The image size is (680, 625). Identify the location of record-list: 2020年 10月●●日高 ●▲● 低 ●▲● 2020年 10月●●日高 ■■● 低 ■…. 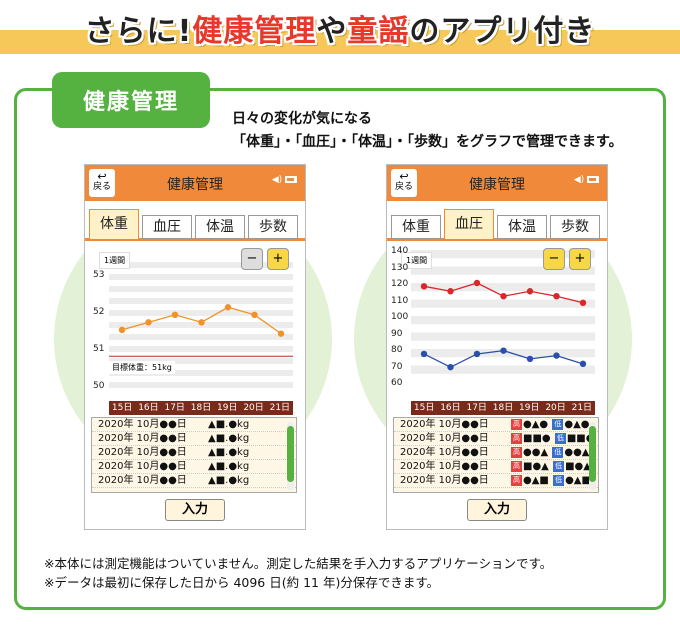
(496, 455).